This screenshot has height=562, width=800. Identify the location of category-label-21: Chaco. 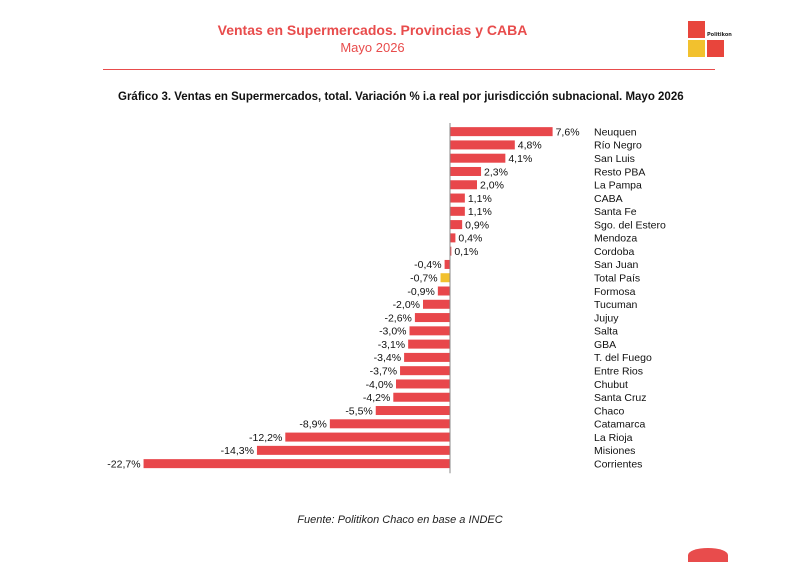
(609, 411).